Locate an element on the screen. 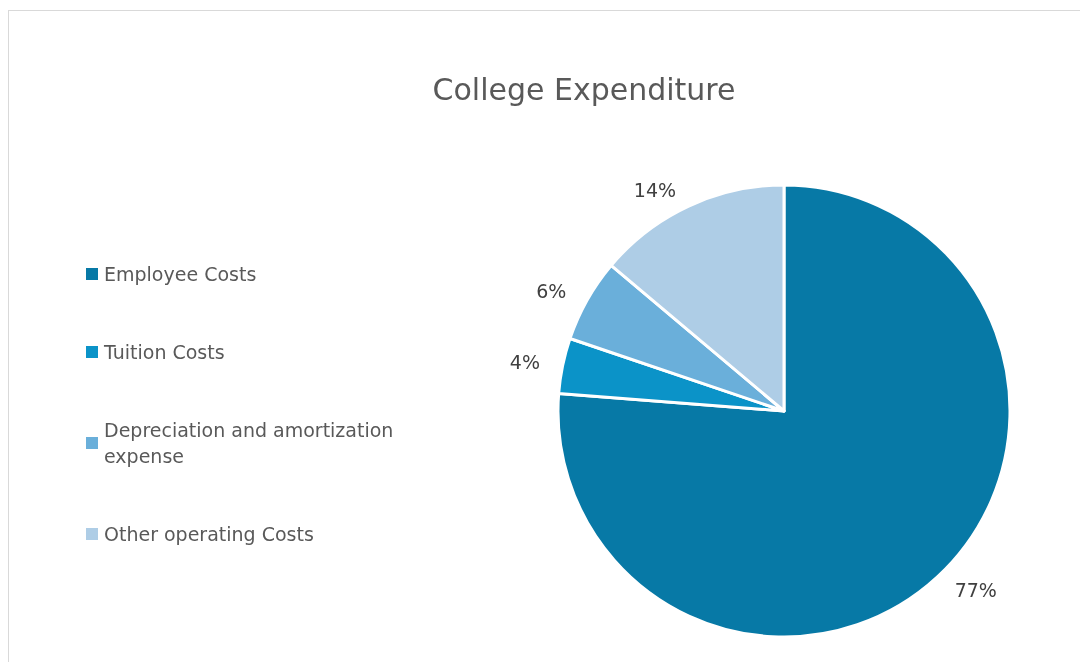 The width and height of the screenshot is (1080, 662). data-label: 6% is located at coordinates (551, 291).